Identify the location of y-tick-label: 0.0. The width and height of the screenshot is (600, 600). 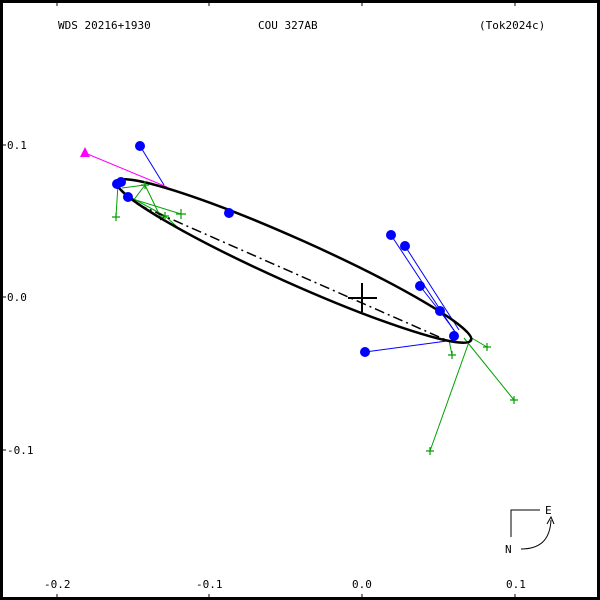
(17, 297).